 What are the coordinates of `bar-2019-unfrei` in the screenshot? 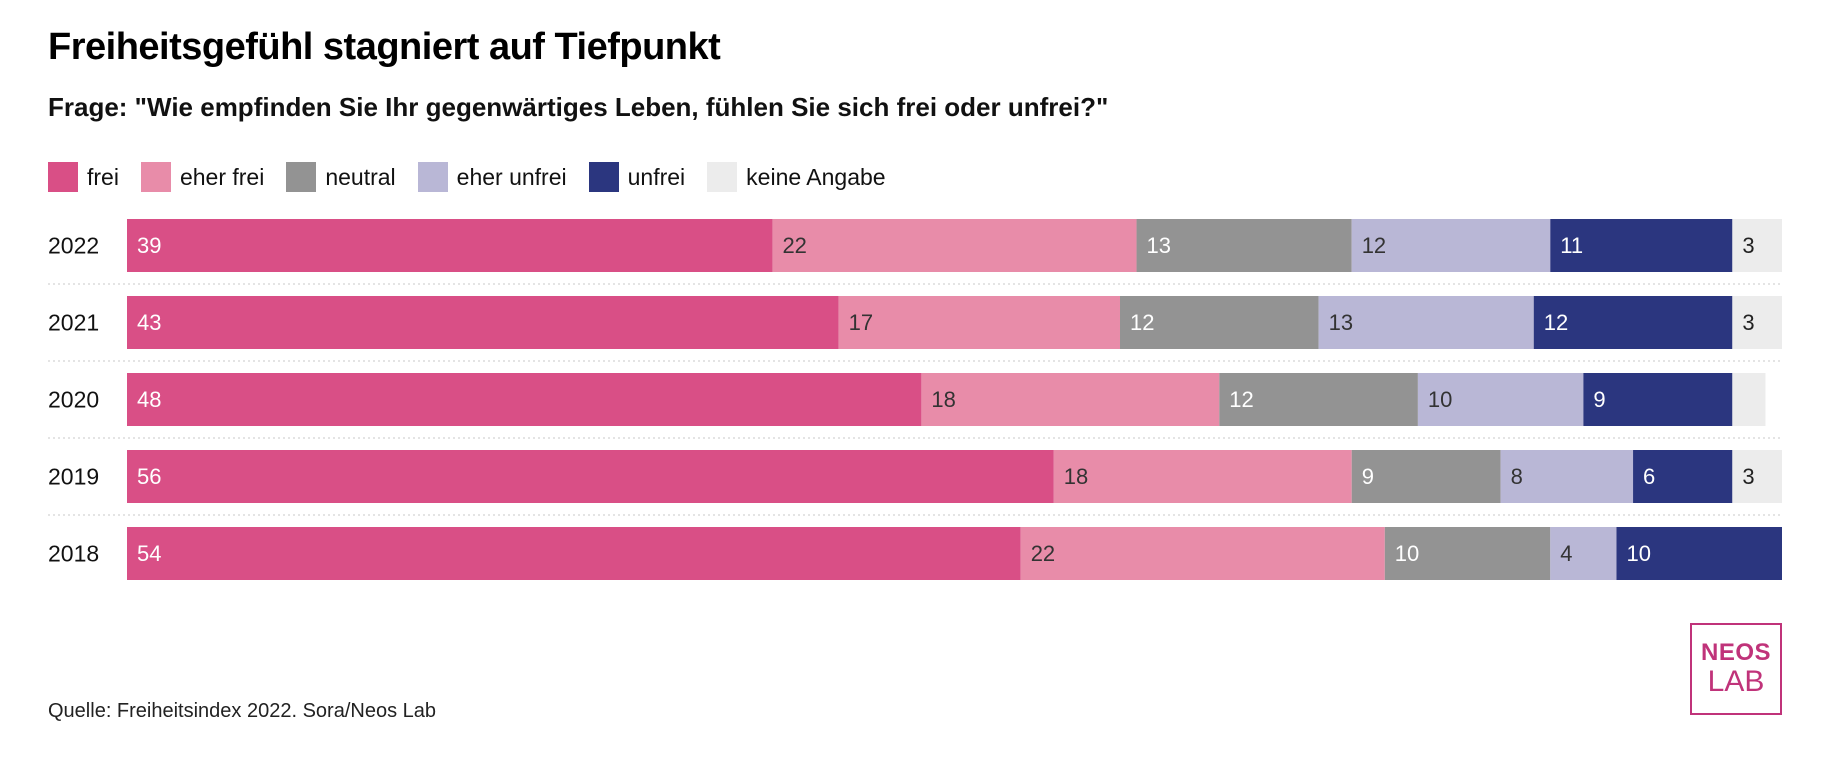 It's located at (1683, 476).